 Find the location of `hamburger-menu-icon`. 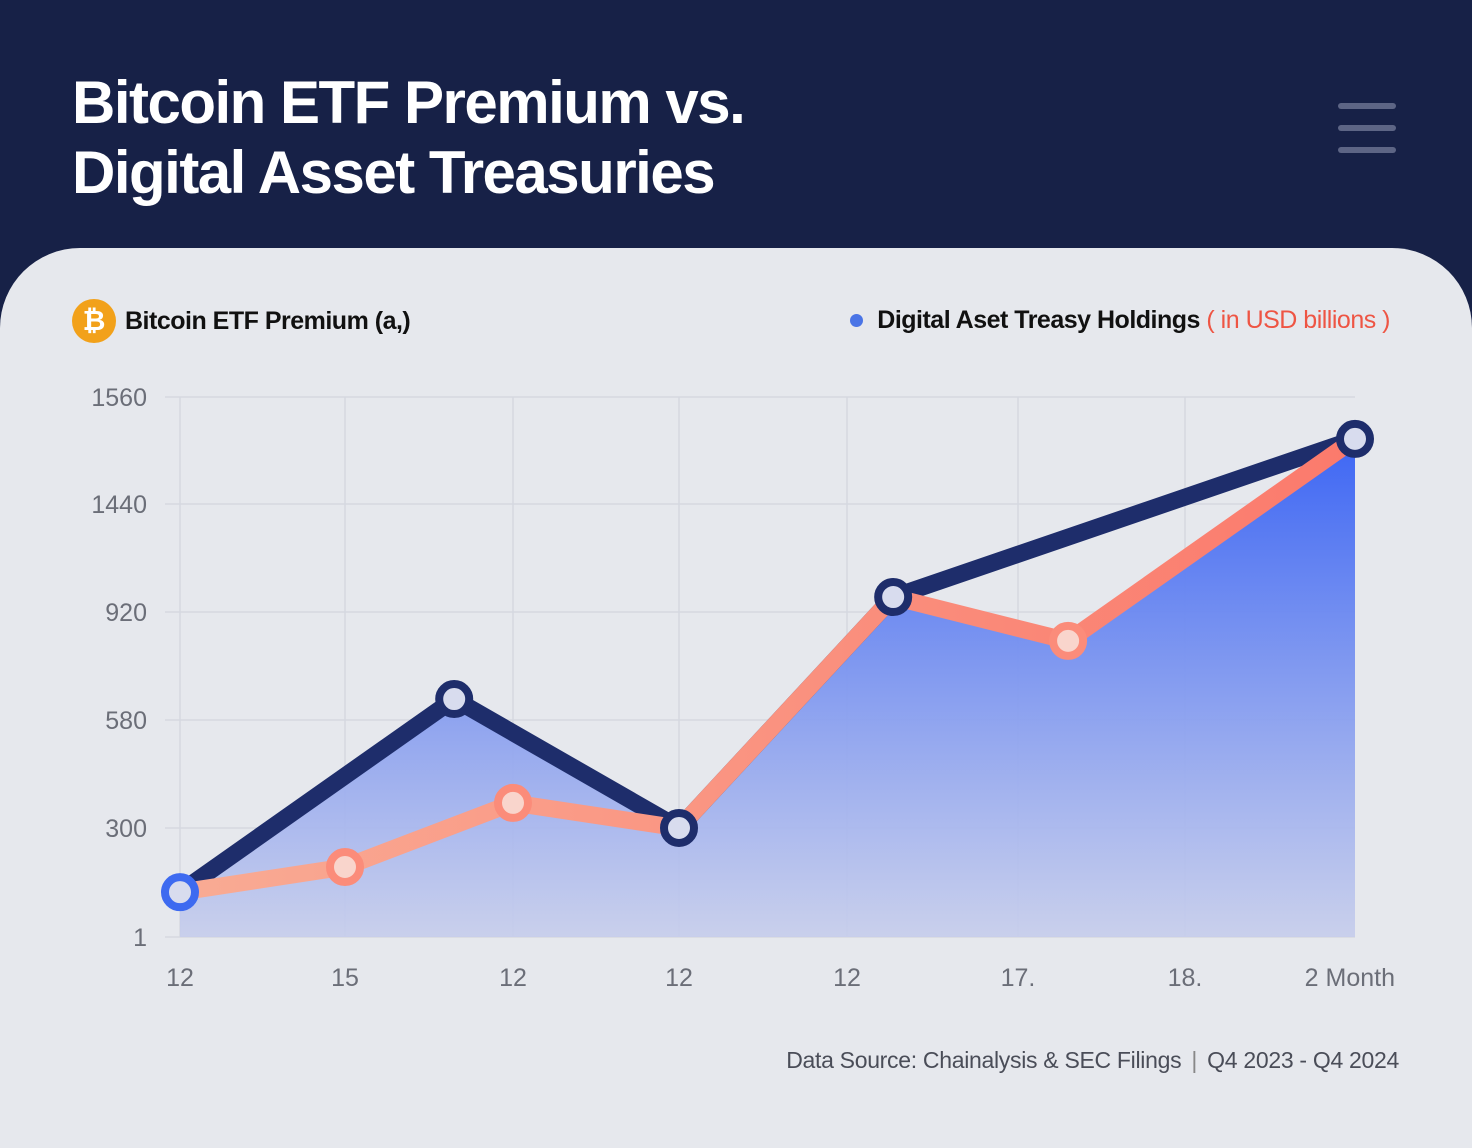

hamburger-menu-icon is located at coordinates (1367, 129).